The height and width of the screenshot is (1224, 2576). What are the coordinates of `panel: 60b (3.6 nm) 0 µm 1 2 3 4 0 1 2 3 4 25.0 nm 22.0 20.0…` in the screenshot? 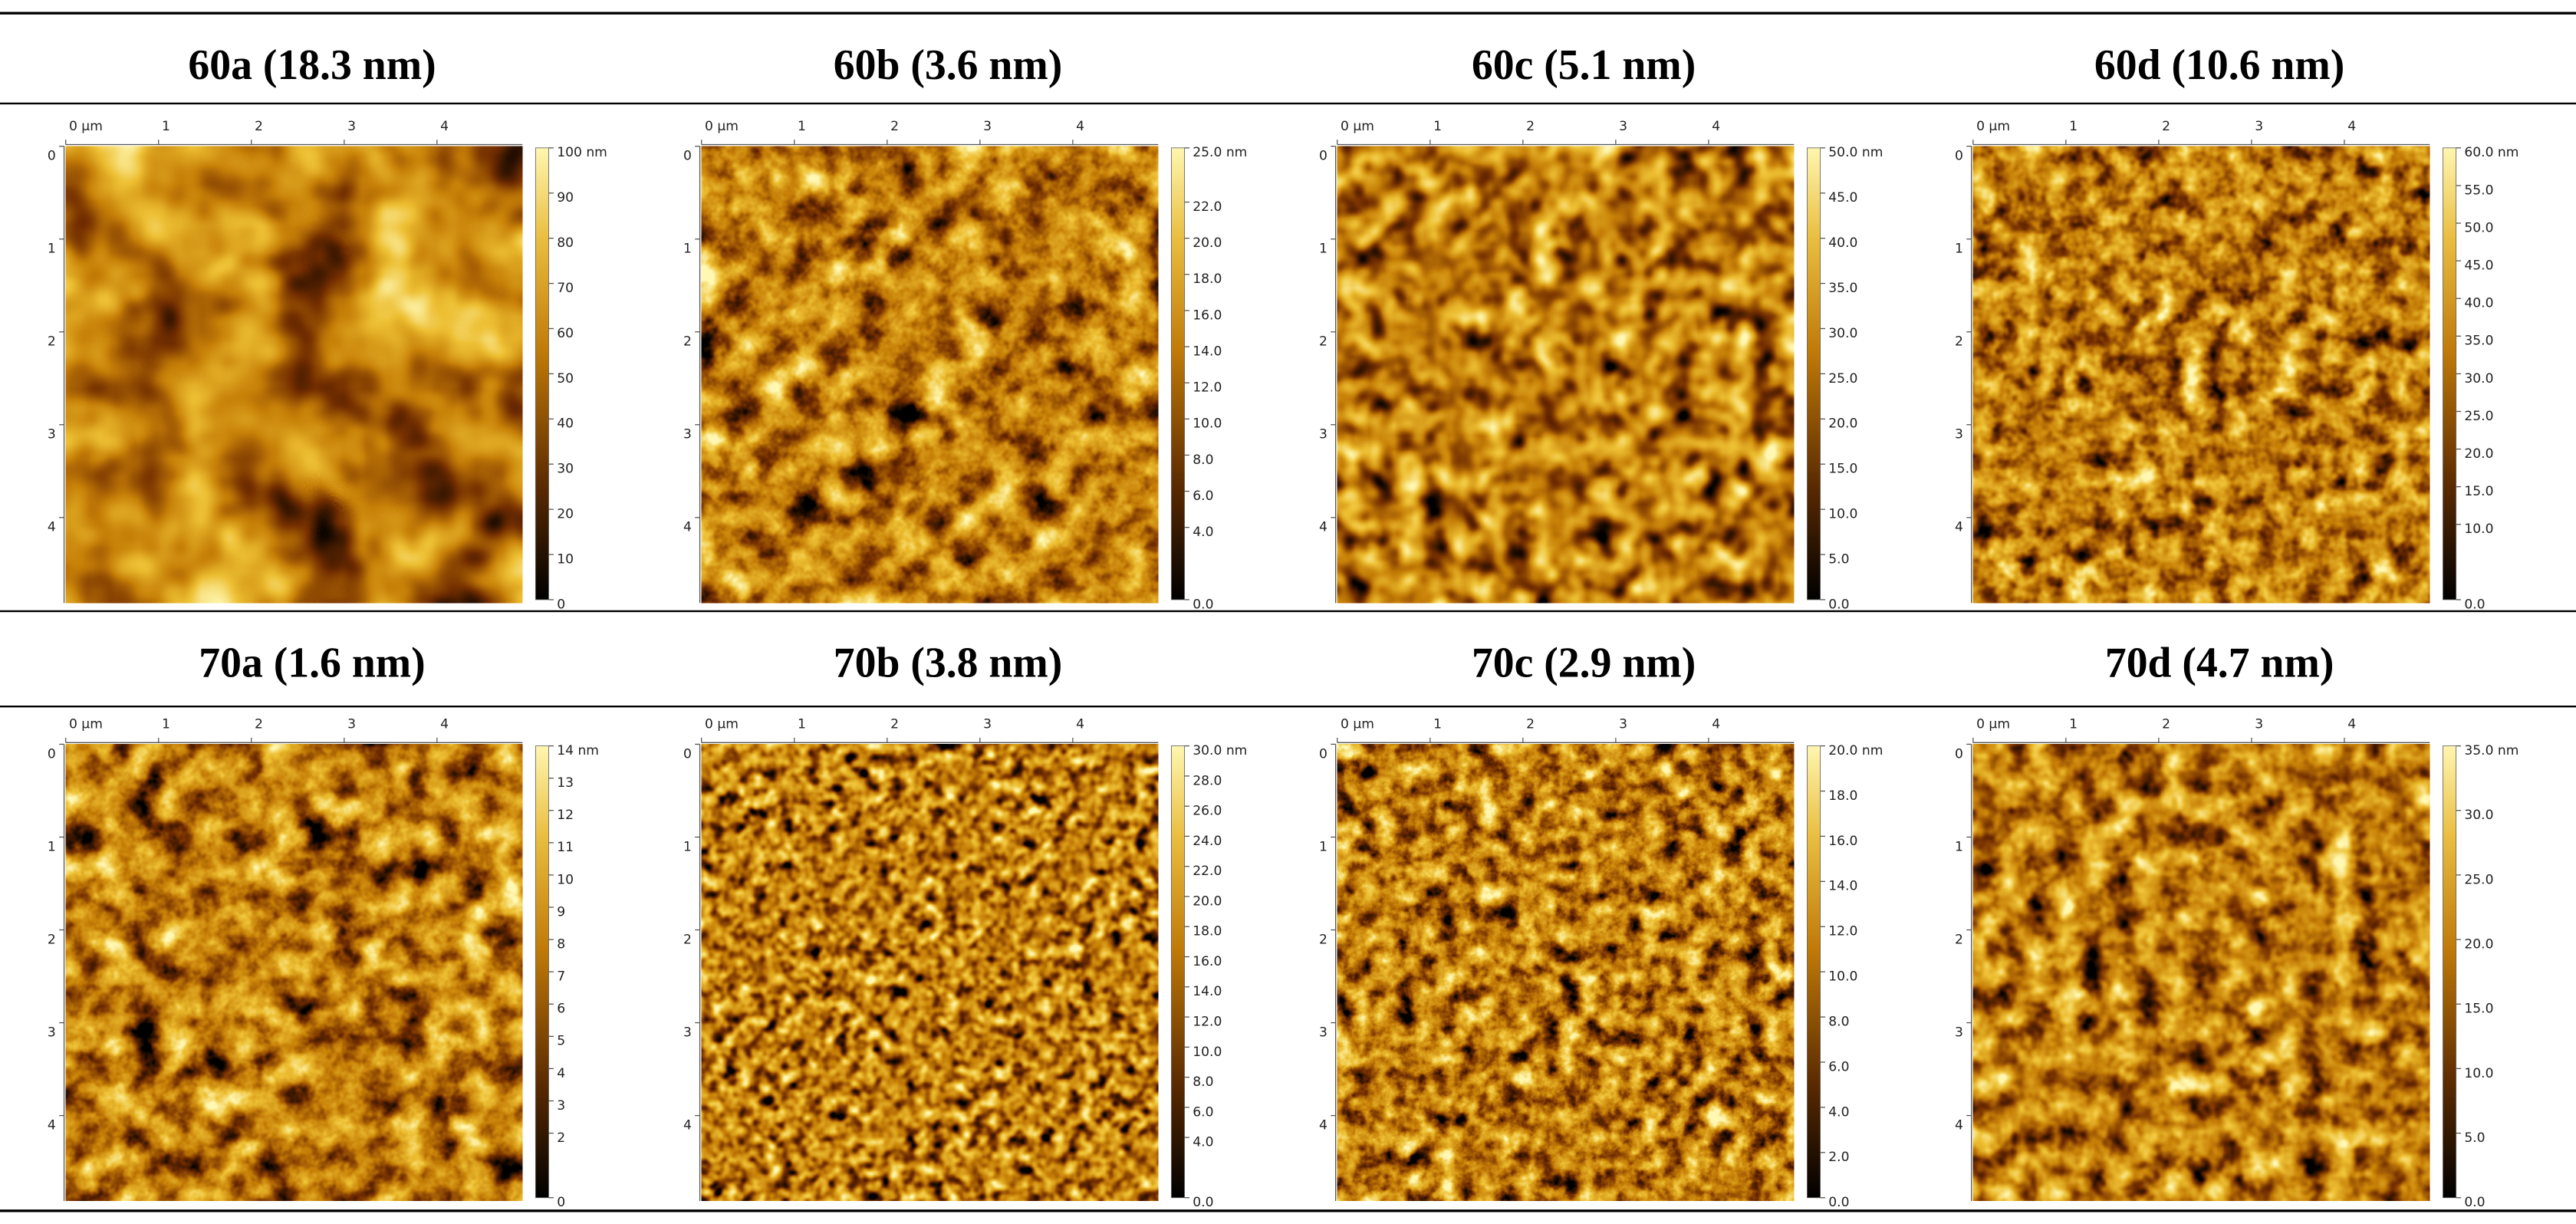 It's located at (965, 327).